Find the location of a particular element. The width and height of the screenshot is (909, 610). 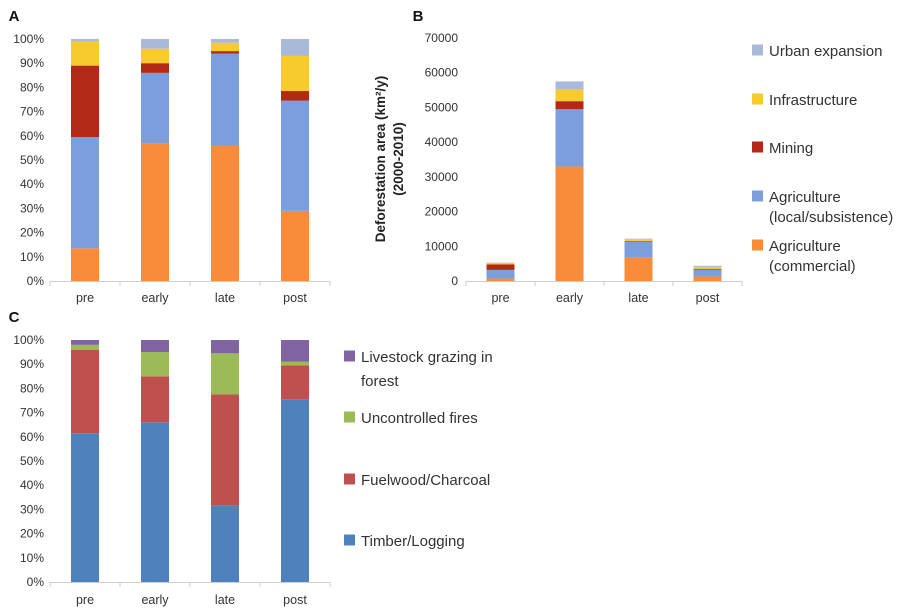

panel-b-category-label: pre is located at coordinates (500, 298).